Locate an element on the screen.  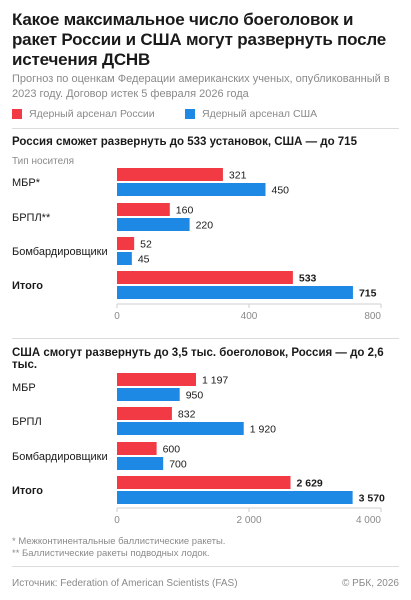
chart1-value-label-russia: 160 is located at coordinates (185, 211).